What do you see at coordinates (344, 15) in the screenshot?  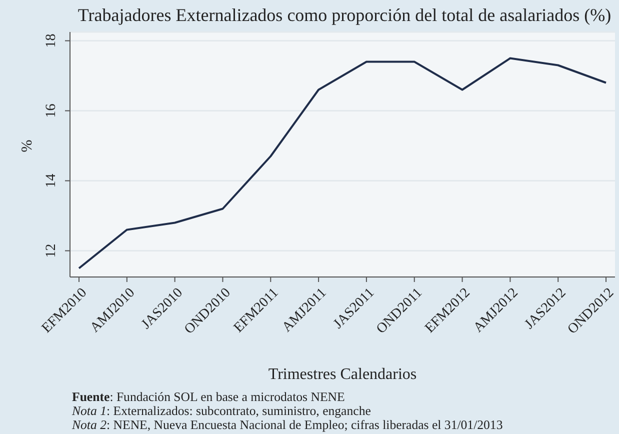 I see `chart-title: Trabajadores Externalizados como proporción del total de asalariados (%)` at bounding box center [344, 15].